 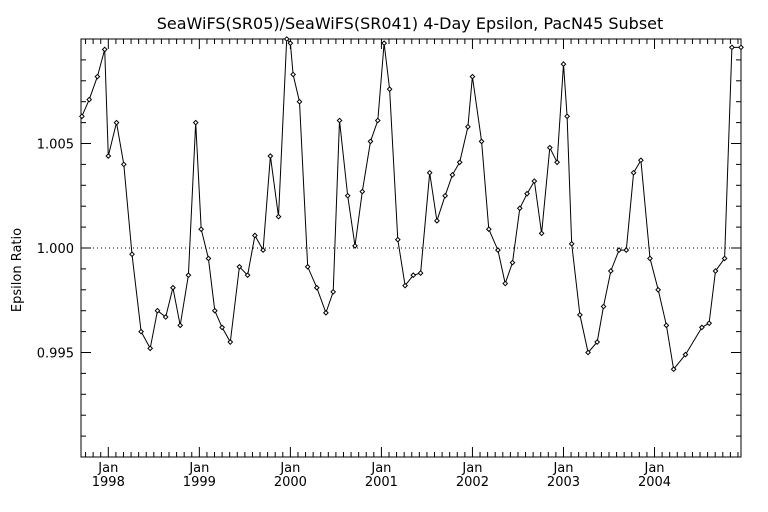 I want to click on x-tick-year-label: 2000, so click(x=290, y=482).